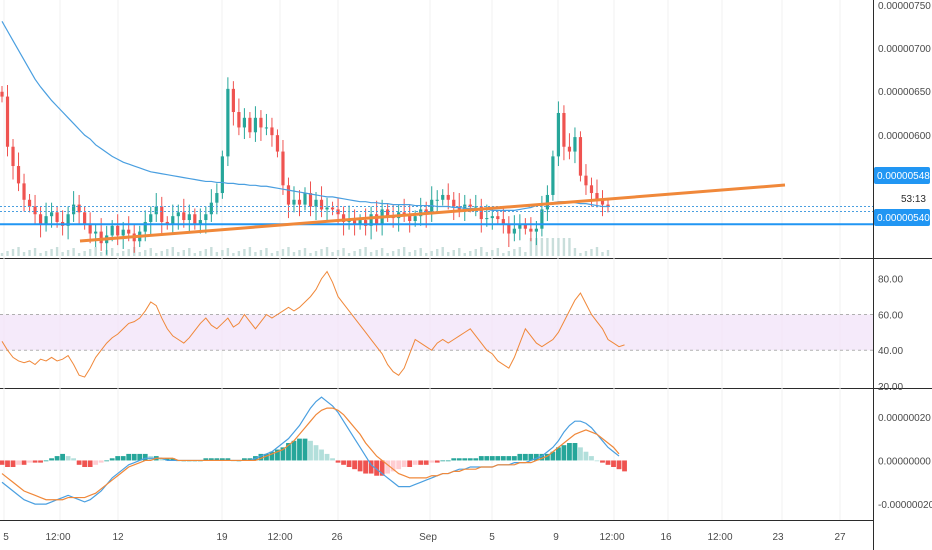  I want to click on price-axis-tick: 0.00000700, so click(904, 49).